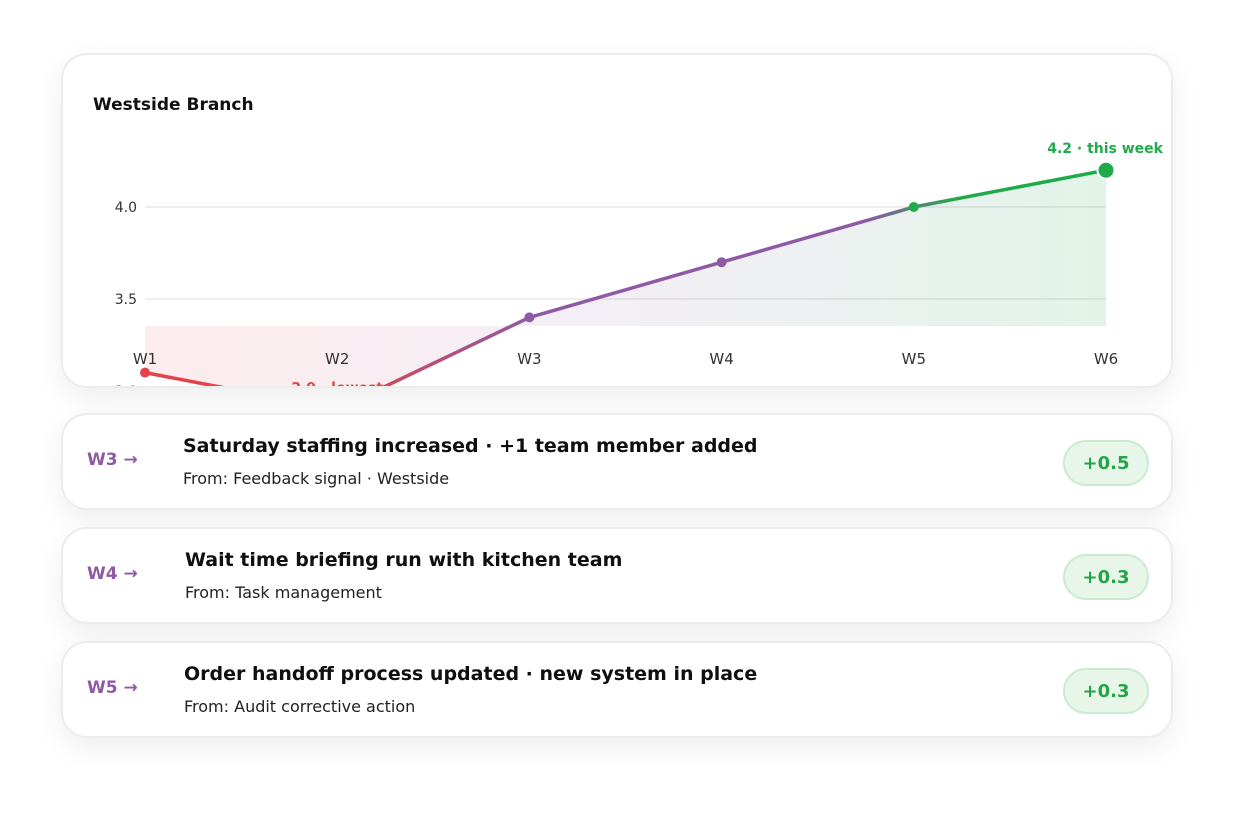 The image size is (1235, 829). What do you see at coordinates (404, 560) in the screenshot?
I see `event-title: Wait time briefing run with kitchen team` at bounding box center [404, 560].